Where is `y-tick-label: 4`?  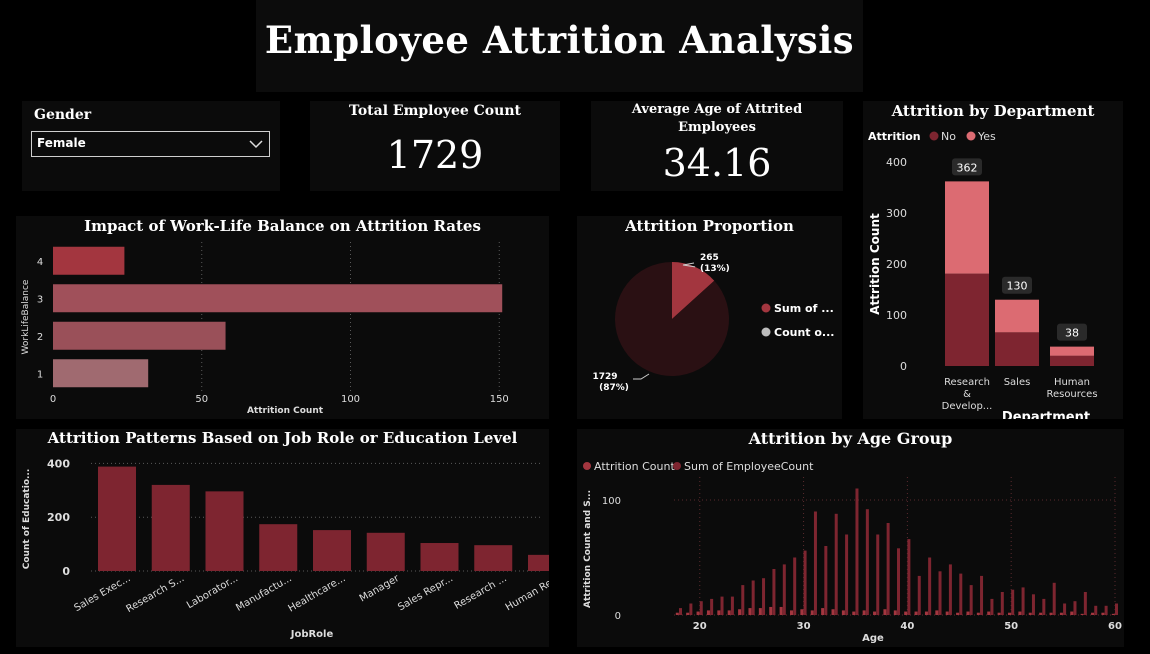 y-tick-label: 4 is located at coordinates (40, 262).